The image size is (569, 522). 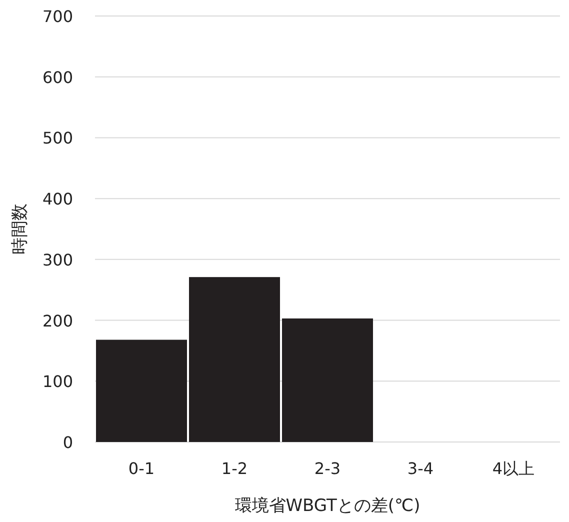 I want to click on x-axis-title: 環境省WBGTとの差(℃), so click(x=327, y=506).